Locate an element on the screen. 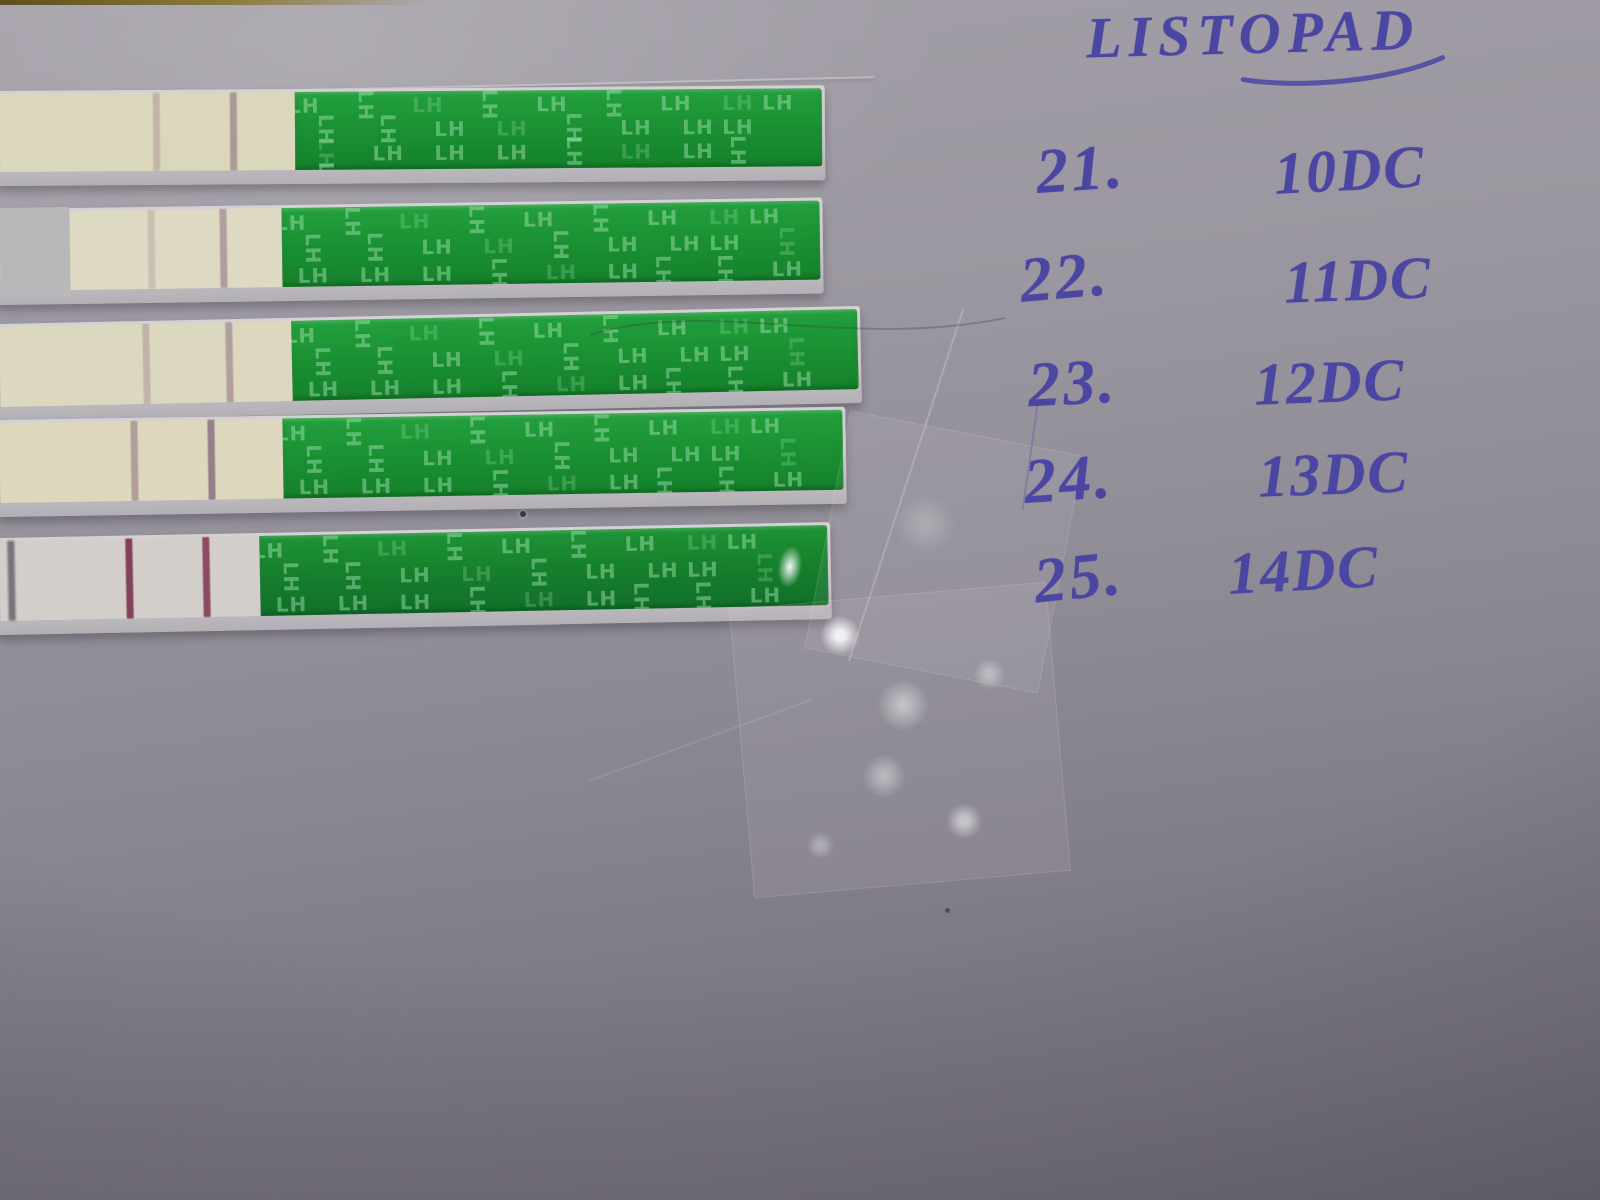  handwritten-cycle-day: 10DC is located at coordinates (1349, 170).